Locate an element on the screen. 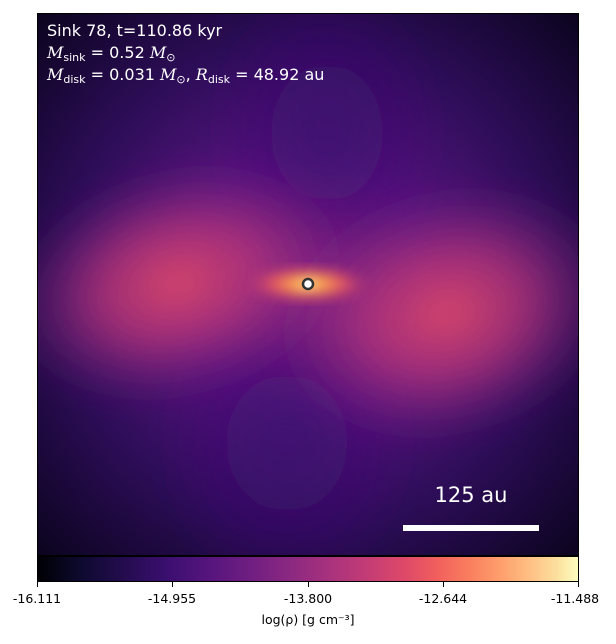 This screenshot has width=616, height=644. disk-radius-symbol: R is located at coordinates (201, 74).